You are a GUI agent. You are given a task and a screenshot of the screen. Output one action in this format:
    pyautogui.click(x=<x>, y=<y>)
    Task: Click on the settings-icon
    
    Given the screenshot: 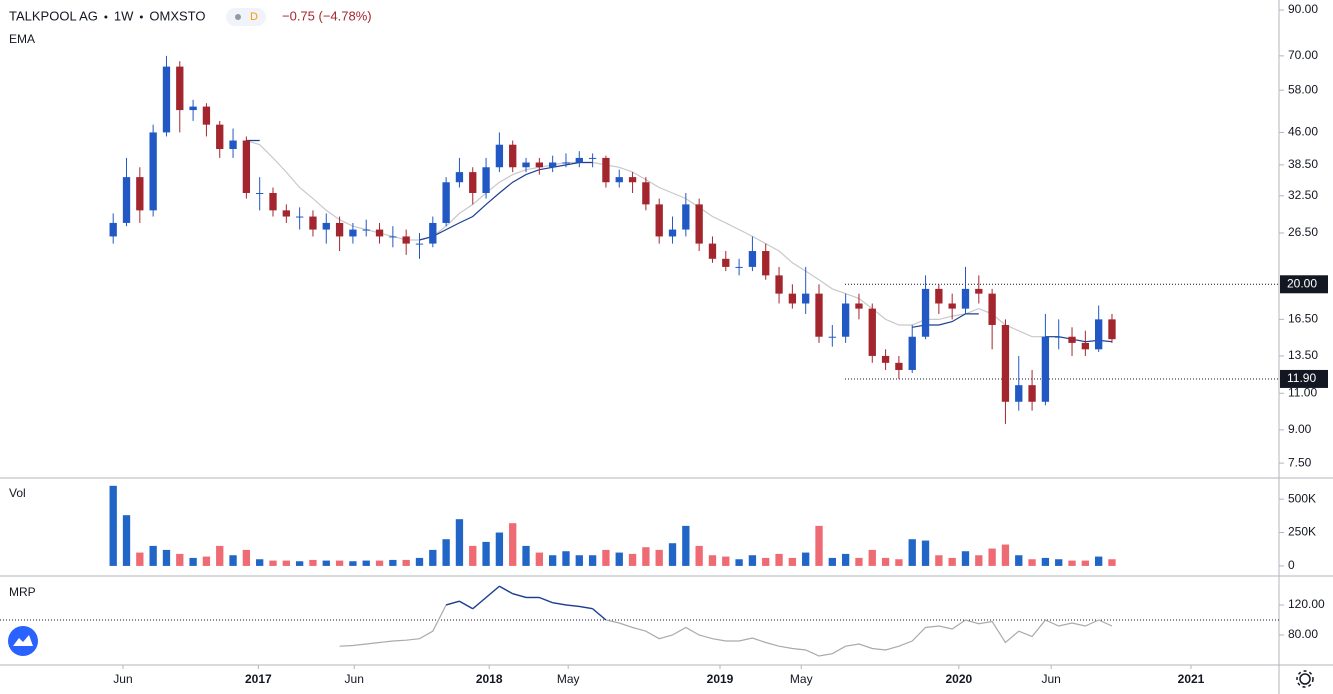 What is the action you would take?
    pyautogui.click(x=1305, y=679)
    